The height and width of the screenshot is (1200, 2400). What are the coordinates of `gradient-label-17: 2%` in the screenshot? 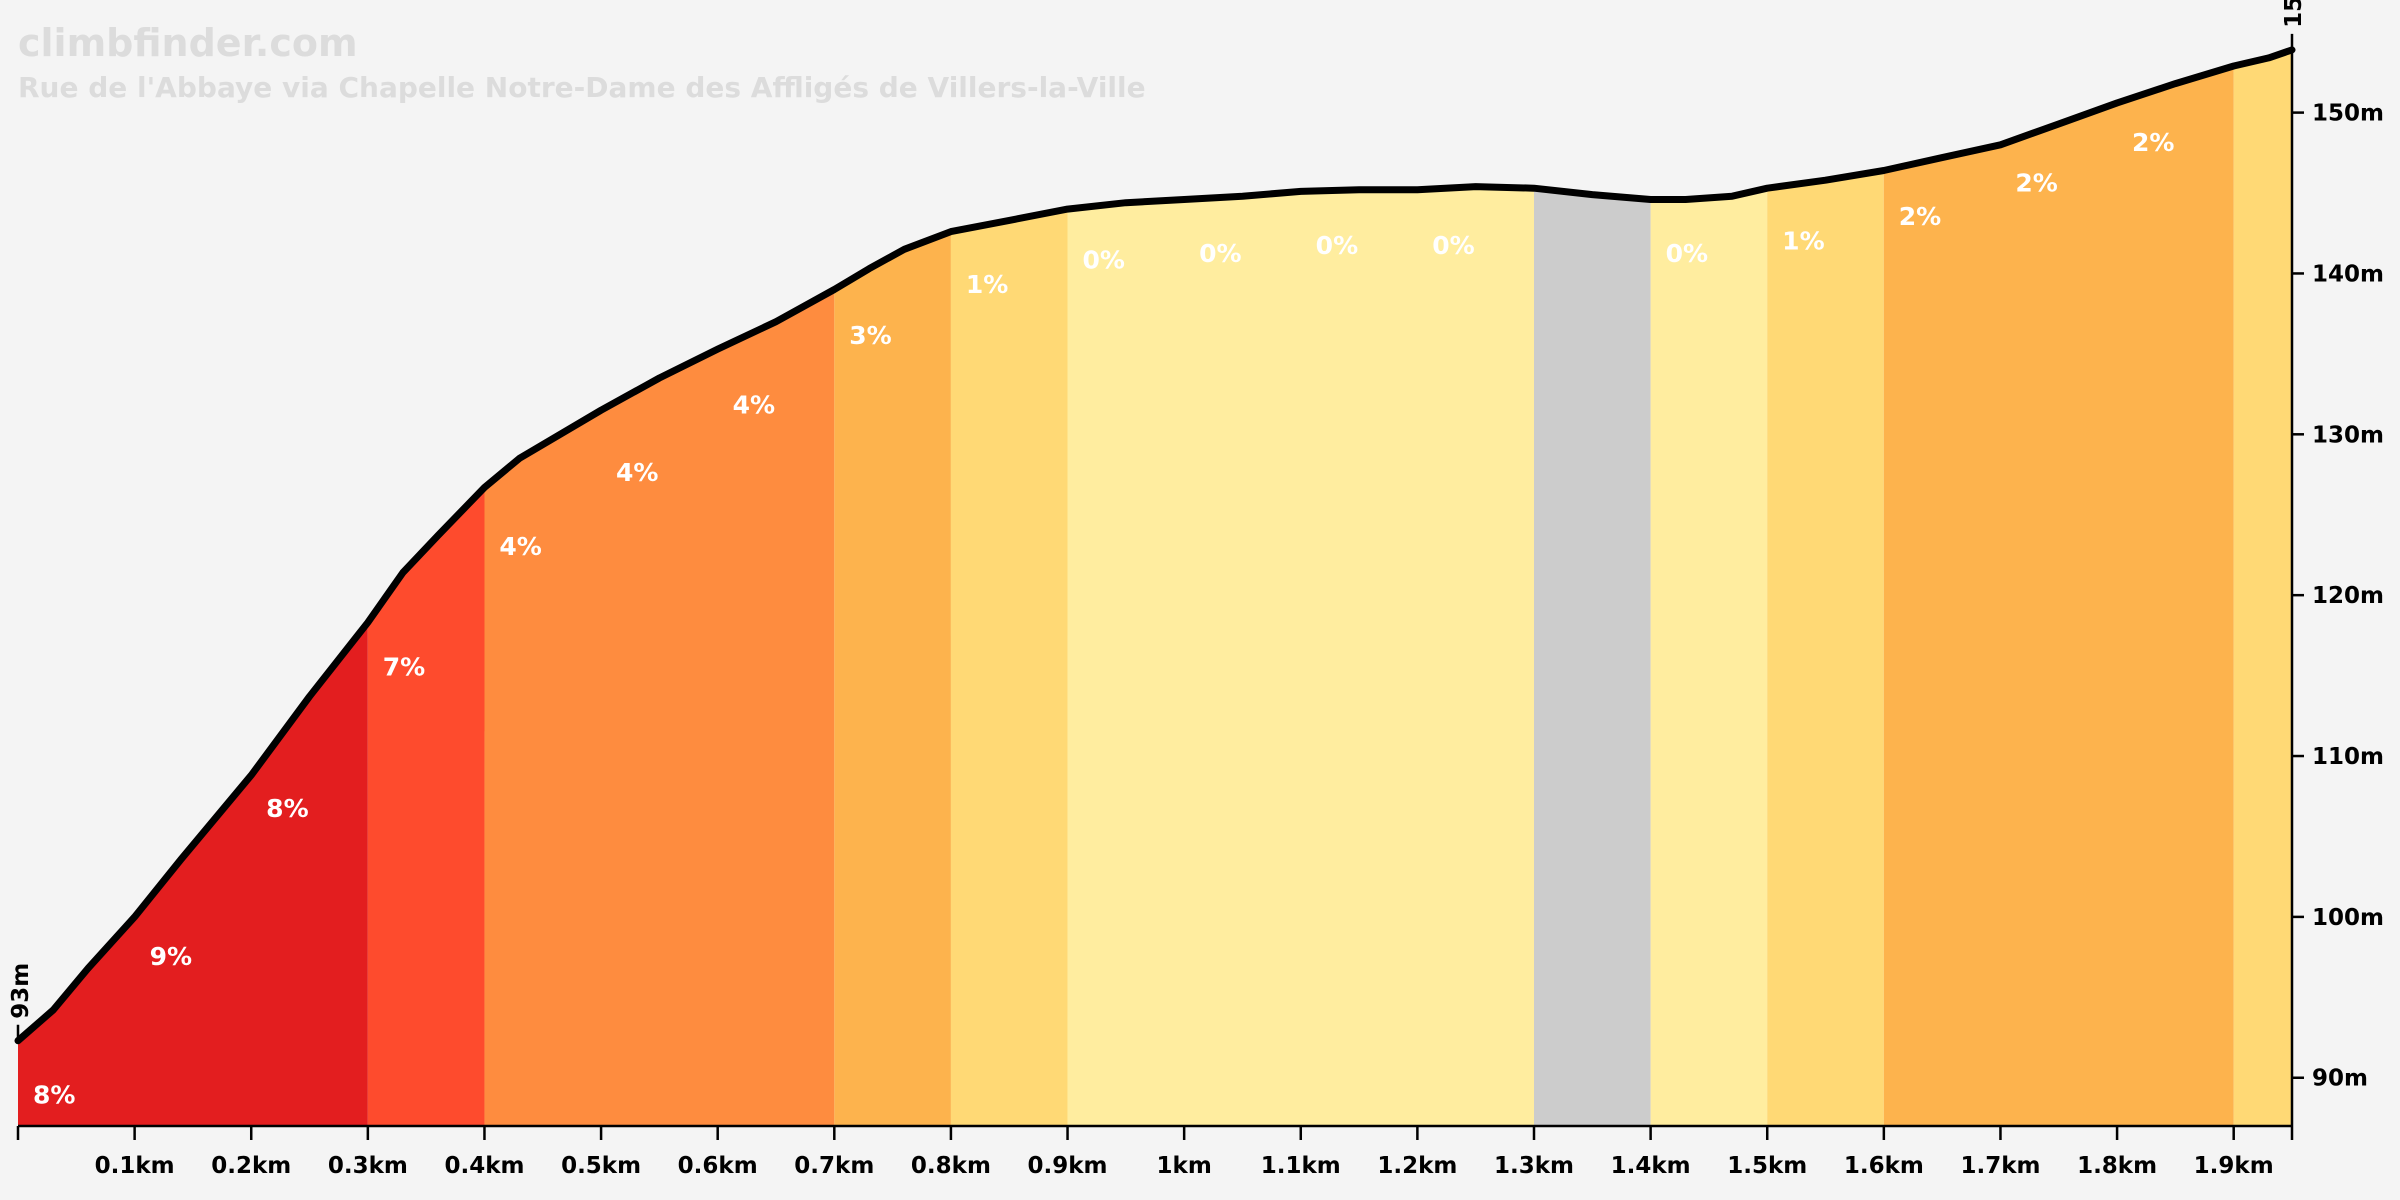 It's located at (2036, 182).